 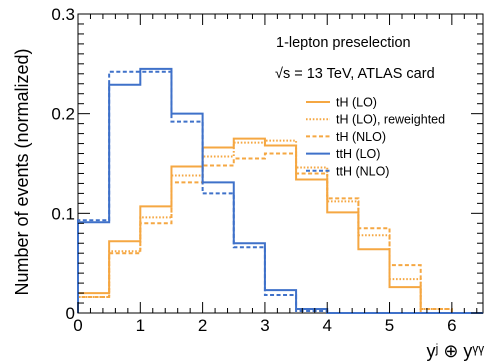 What do you see at coordinates (361, 137) in the screenshot?
I see `legend-label: tH (NLO)` at bounding box center [361, 137].